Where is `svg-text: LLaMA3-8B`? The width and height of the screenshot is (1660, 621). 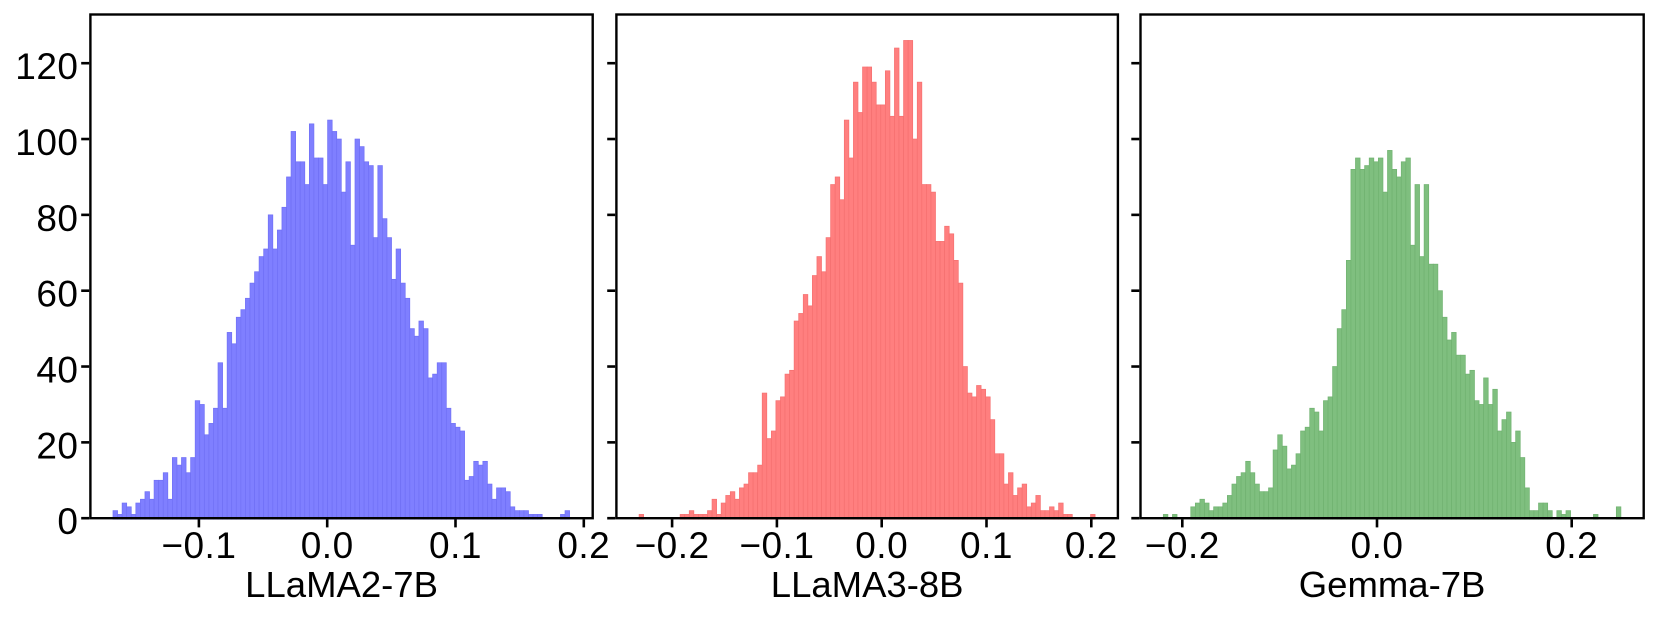
svg-text: LLaMA3-8B is located at coordinates (867, 584).